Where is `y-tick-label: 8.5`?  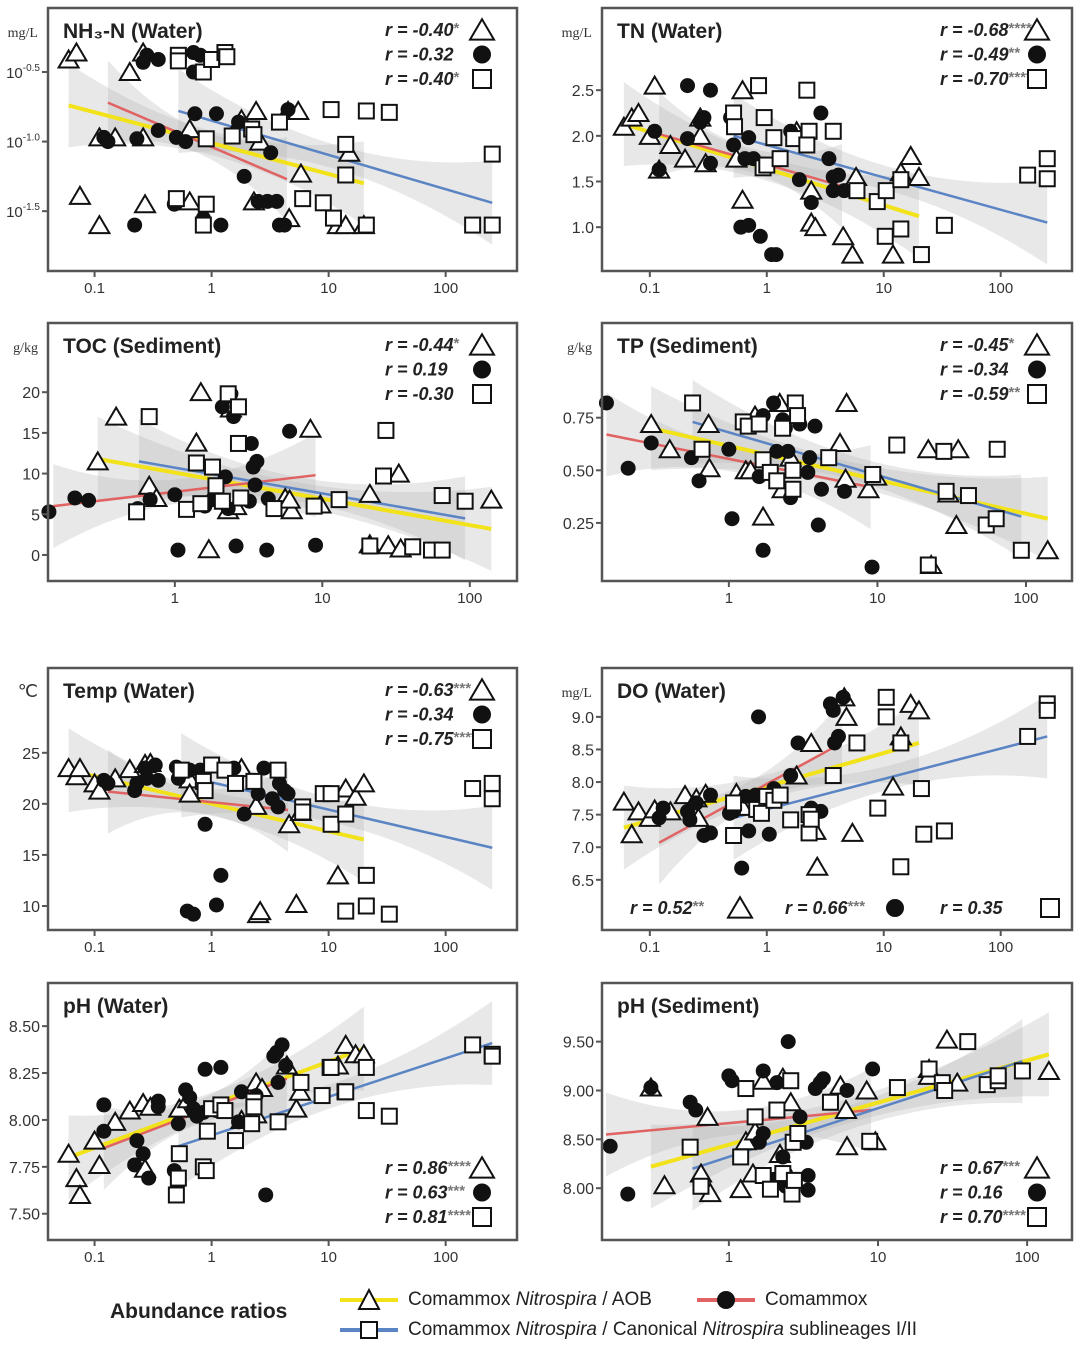
y-tick-label: 8.5 is located at coordinates (583, 750).